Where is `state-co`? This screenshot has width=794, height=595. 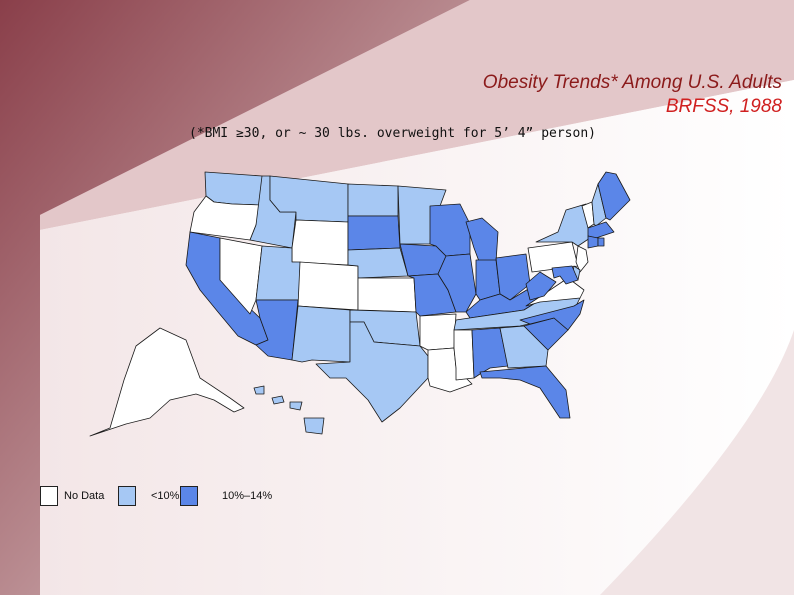 state-co is located at coordinates (328, 286).